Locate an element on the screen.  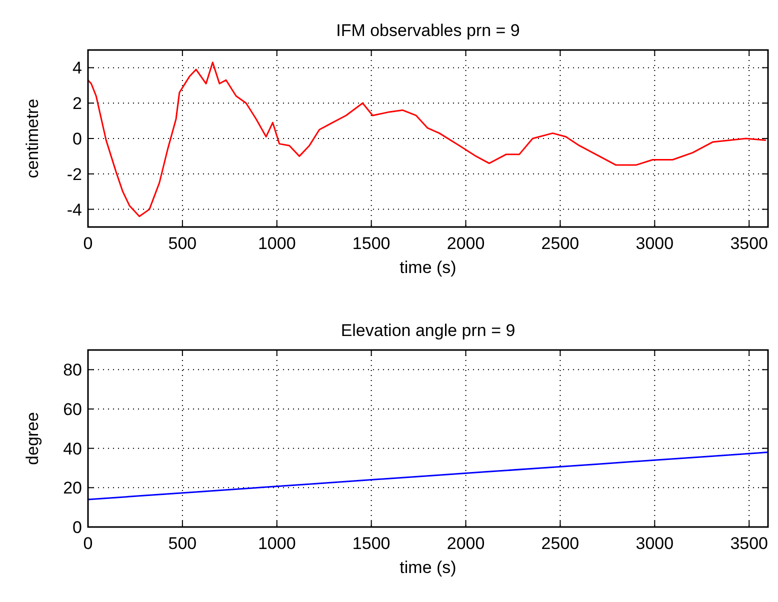
y-tick-label: -4 is located at coordinates (74, 210).